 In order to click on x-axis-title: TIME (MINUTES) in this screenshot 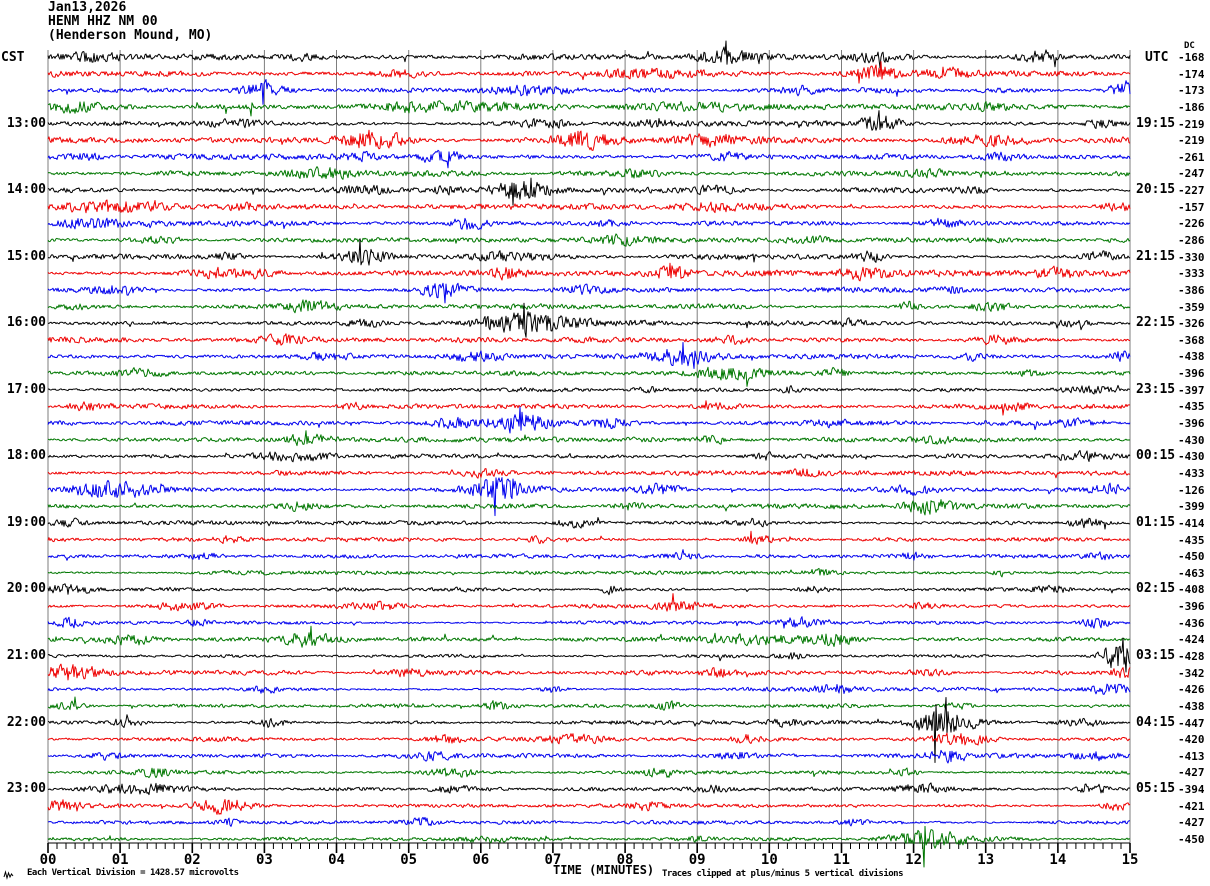, I will do `click(604, 870)`.